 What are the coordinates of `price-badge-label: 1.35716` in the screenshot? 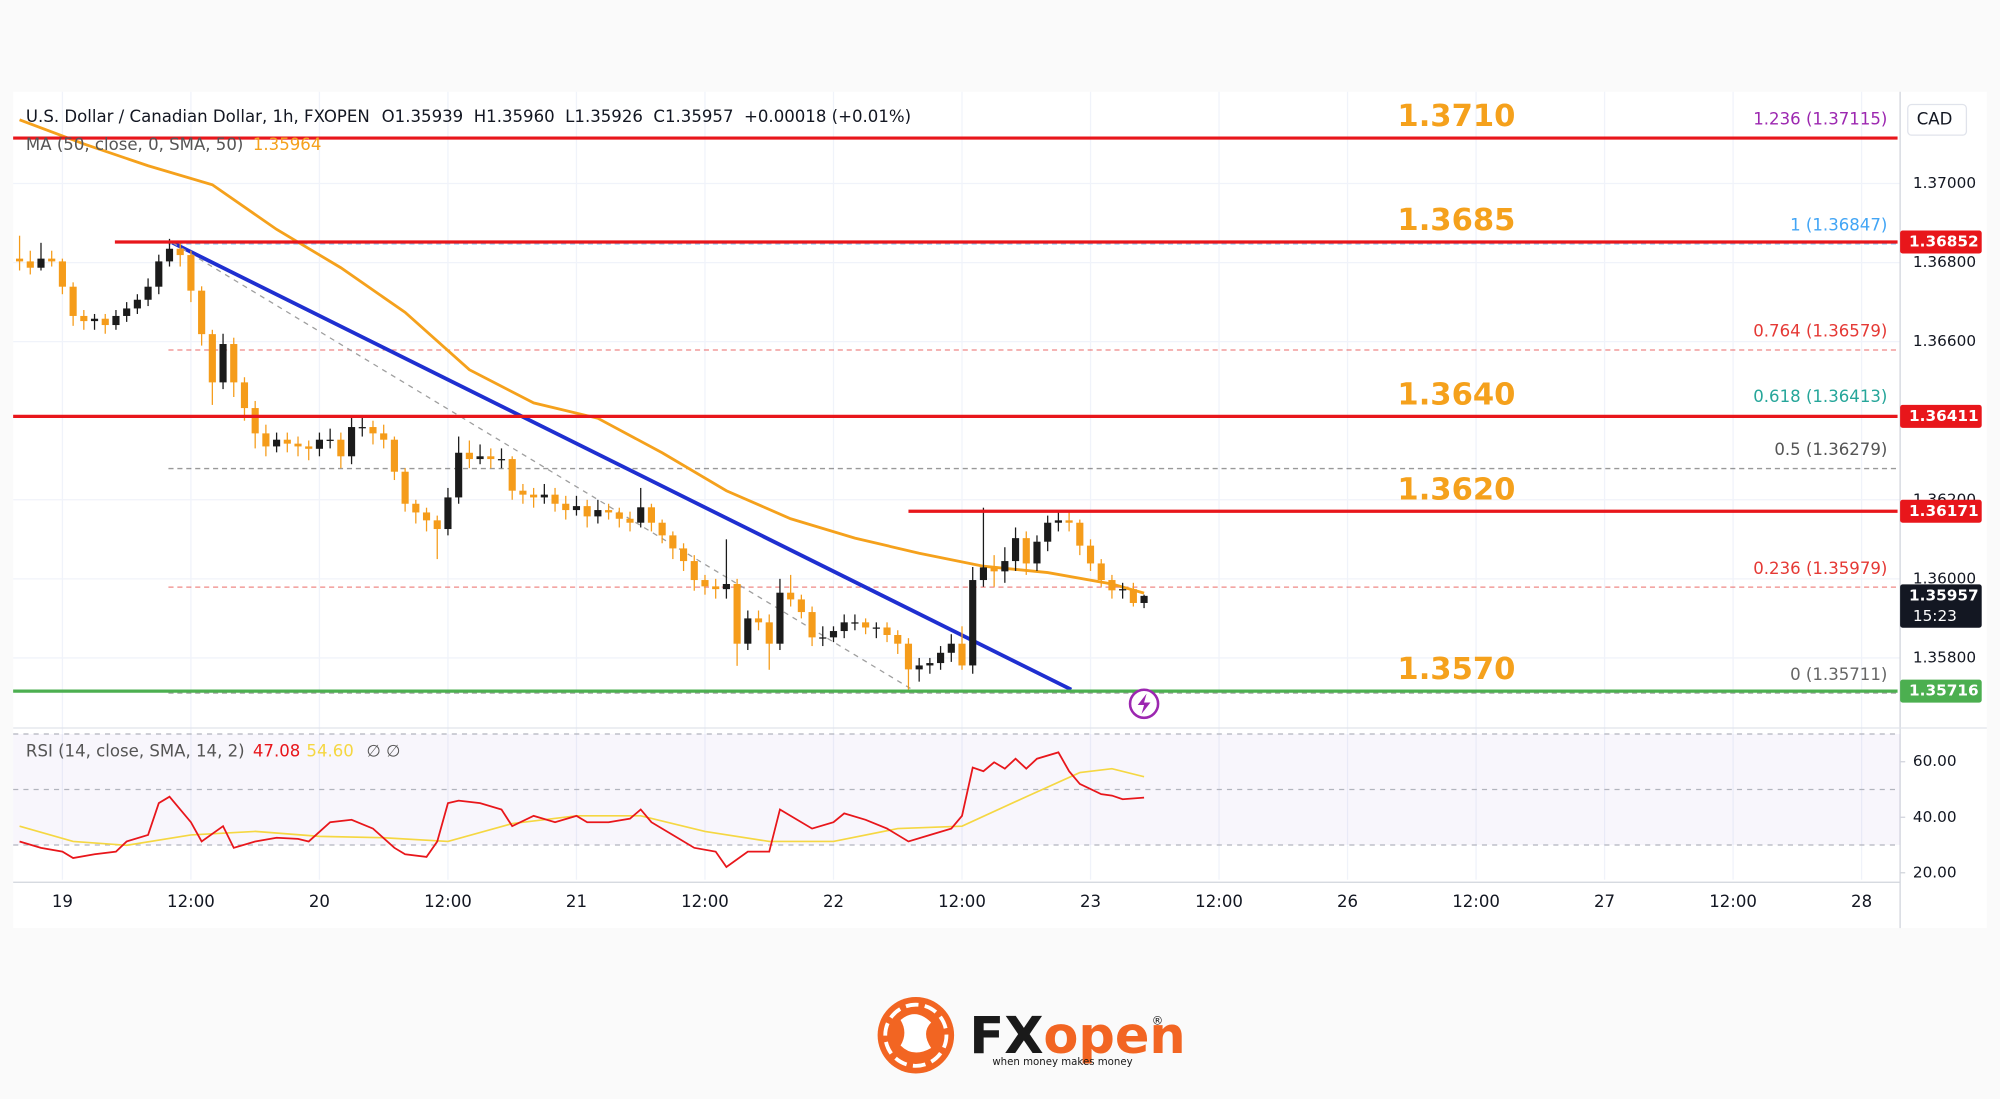 It's located at (1944, 691).